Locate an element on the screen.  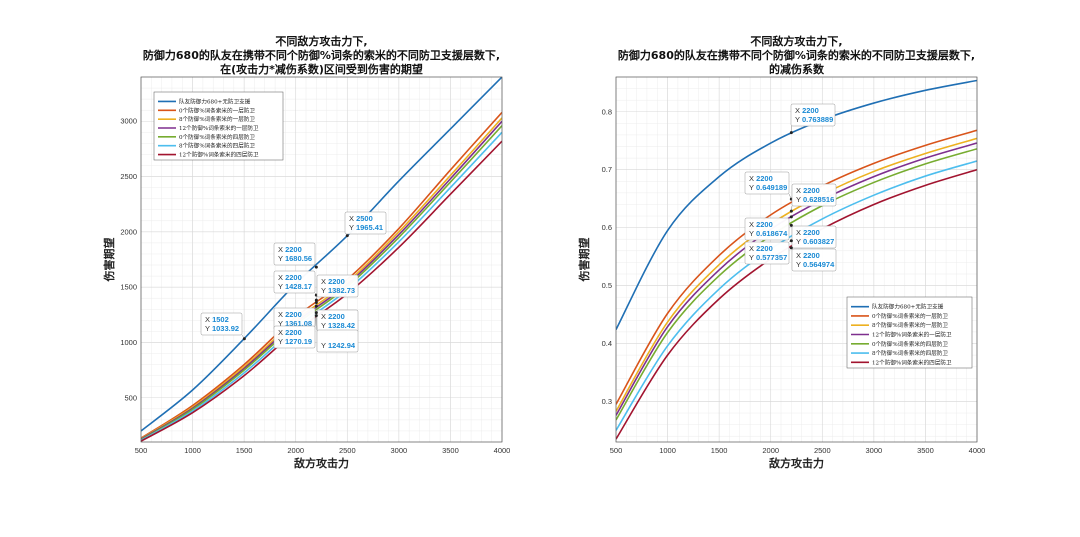
datatip-x: X 1502 is located at coordinates (217, 319).